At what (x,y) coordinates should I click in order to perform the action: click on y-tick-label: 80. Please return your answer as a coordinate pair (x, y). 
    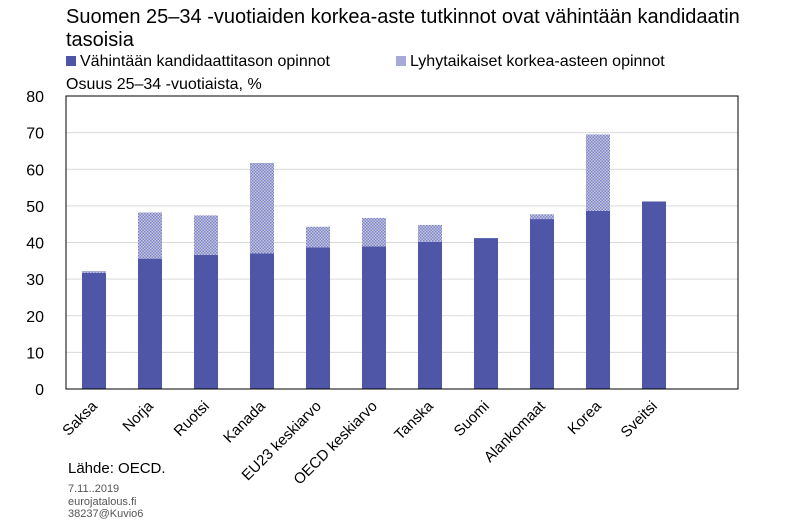
    Looking at the image, I should click on (35, 97).